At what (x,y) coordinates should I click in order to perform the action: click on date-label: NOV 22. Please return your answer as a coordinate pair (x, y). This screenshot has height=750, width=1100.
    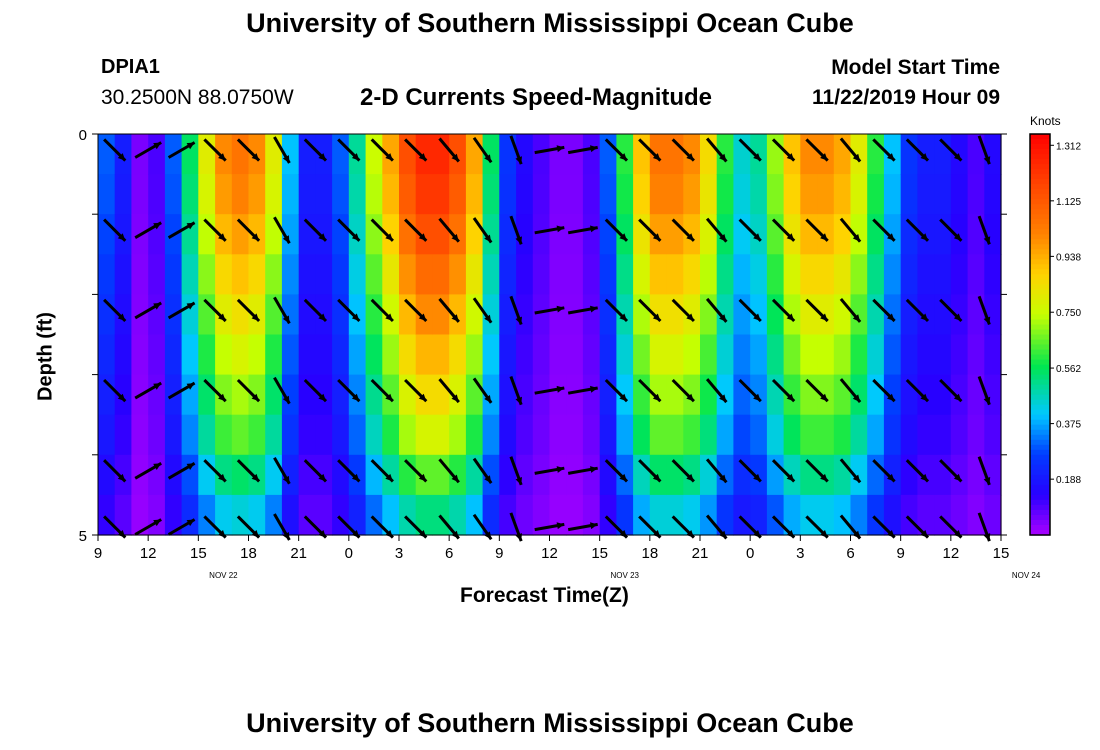
    Looking at the image, I should click on (223, 575).